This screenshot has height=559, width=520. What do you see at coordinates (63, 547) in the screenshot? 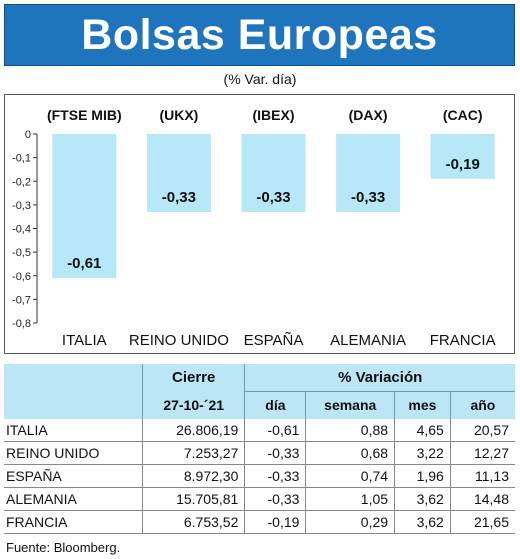
I see `source-note: Fuente: Bloomberg.` at bounding box center [63, 547].